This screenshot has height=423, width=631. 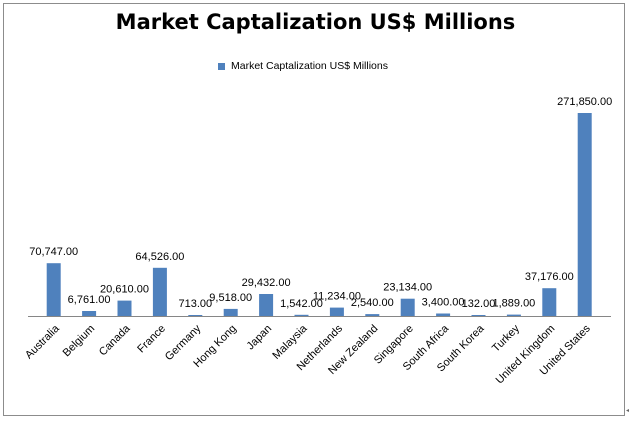 What do you see at coordinates (407, 288) in the screenshot?
I see `data-label: 23,134.00` at bounding box center [407, 288].